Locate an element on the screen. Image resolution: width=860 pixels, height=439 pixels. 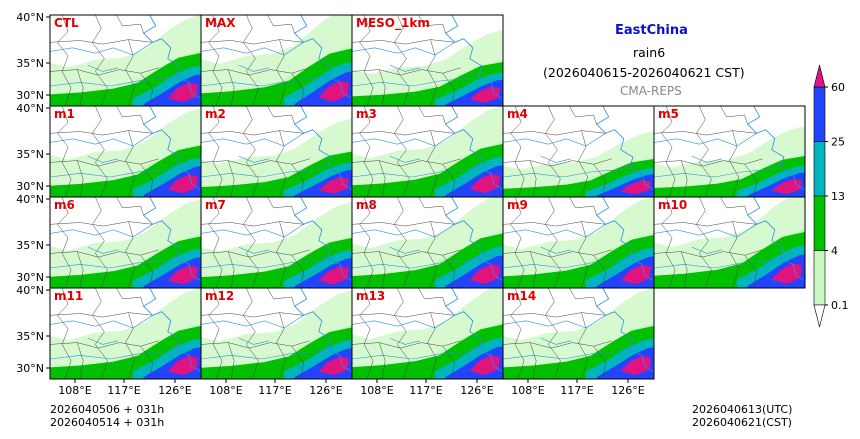
latitude-tick-label: 35°N is located at coordinates (30, 63).